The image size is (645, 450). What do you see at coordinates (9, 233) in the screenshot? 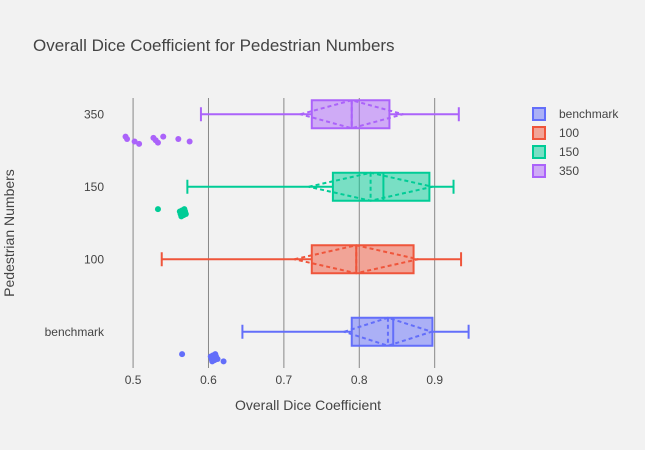
I see `y-axis-title: Pedestrian Numbers` at bounding box center [9, 233].